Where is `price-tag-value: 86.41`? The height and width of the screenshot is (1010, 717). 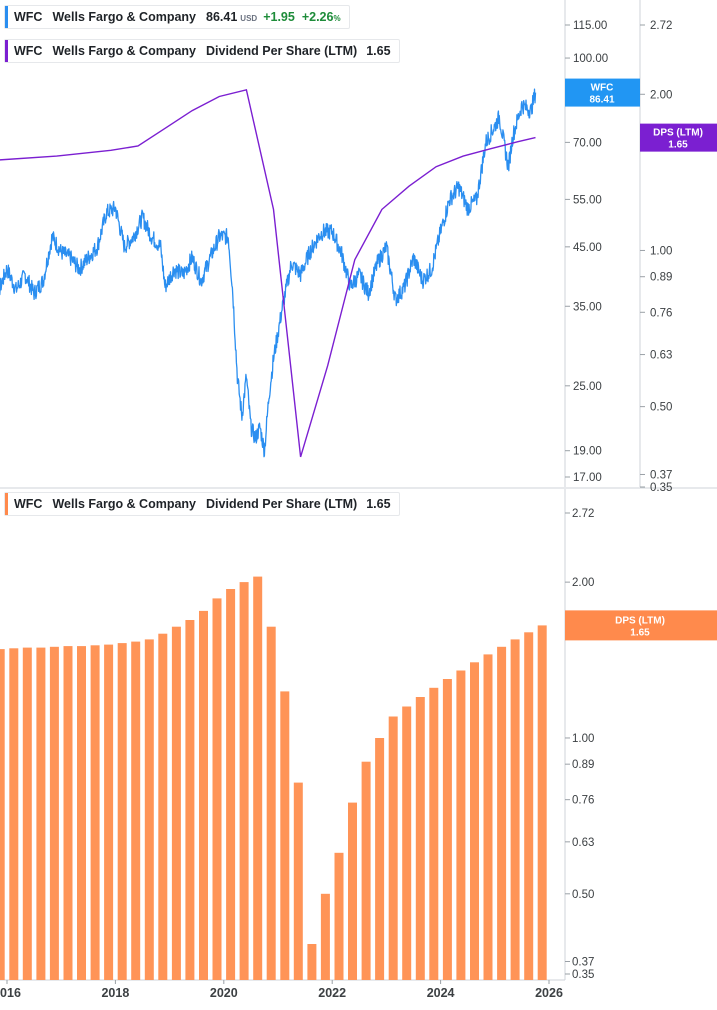 price-tag-value: 86.41 is located at coordinates (601, 100).